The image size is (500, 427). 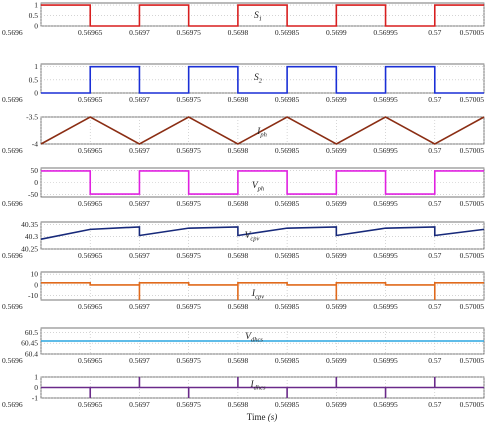 I want to click on signal-label-sub: 2, so click(x=261, y=81).